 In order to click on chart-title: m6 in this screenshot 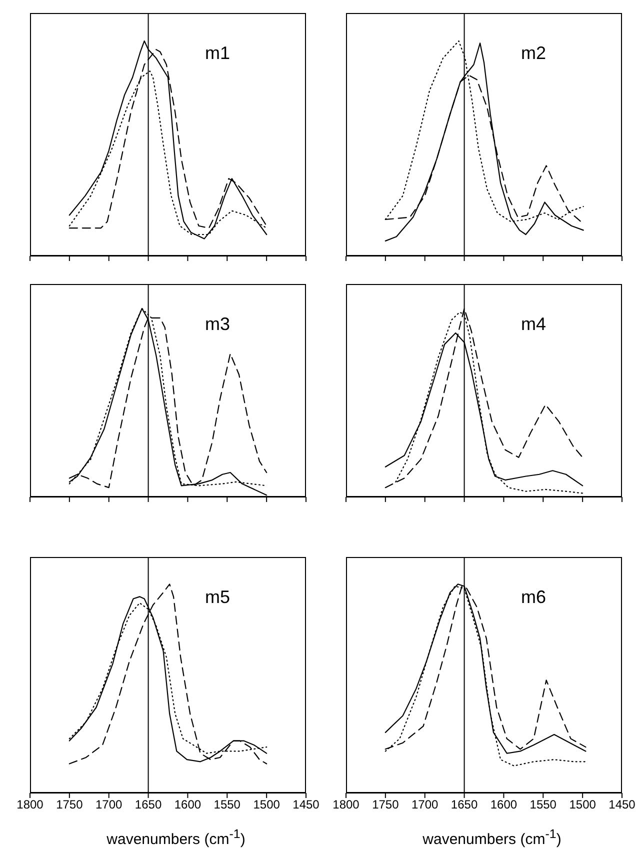, I will do `click(533, 597)`.